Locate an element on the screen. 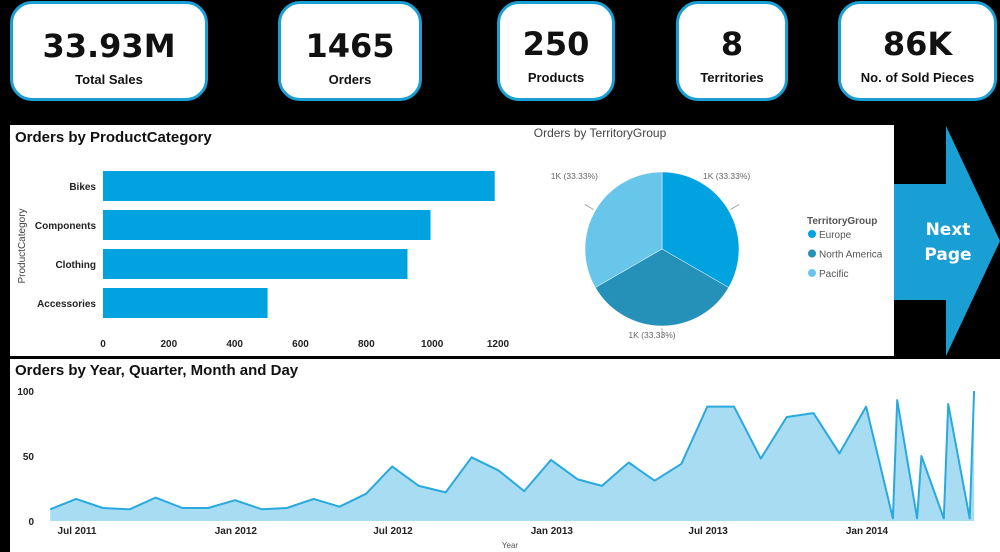 The width and height of the screenshot is (1000, 552). kpi-card-total-sales: 33.93M Total Sales is located at coordinates (109, 51).